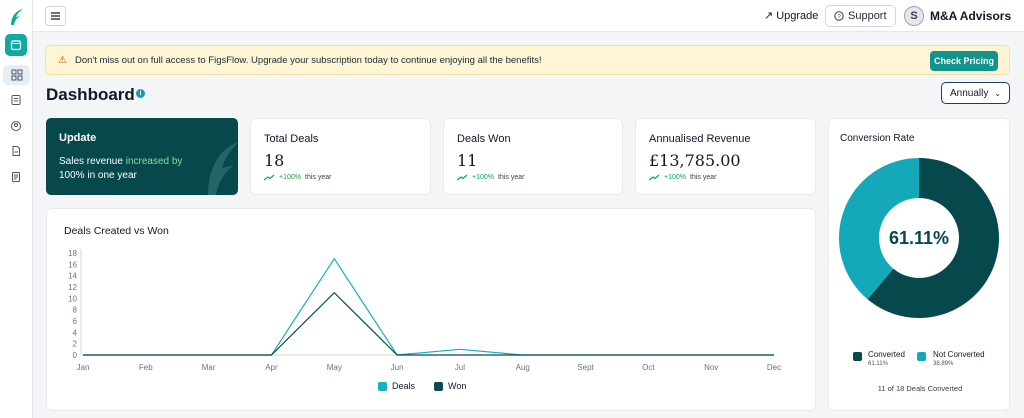  I want to click on legend-value: 38.89%, so click(943, 364).